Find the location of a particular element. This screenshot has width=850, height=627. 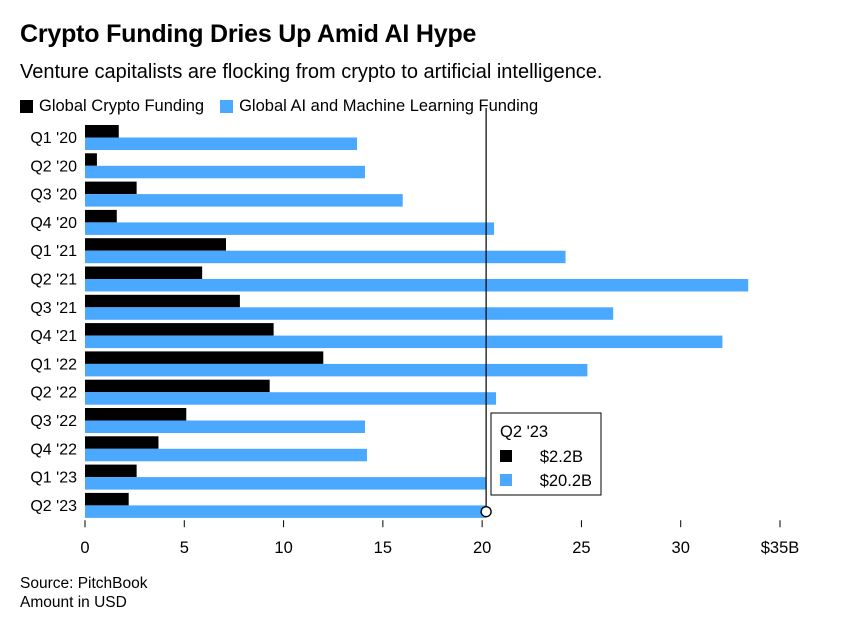

legend-label-ai: Global AI and Machine Learning Funding is located at coordinates (389, 106).